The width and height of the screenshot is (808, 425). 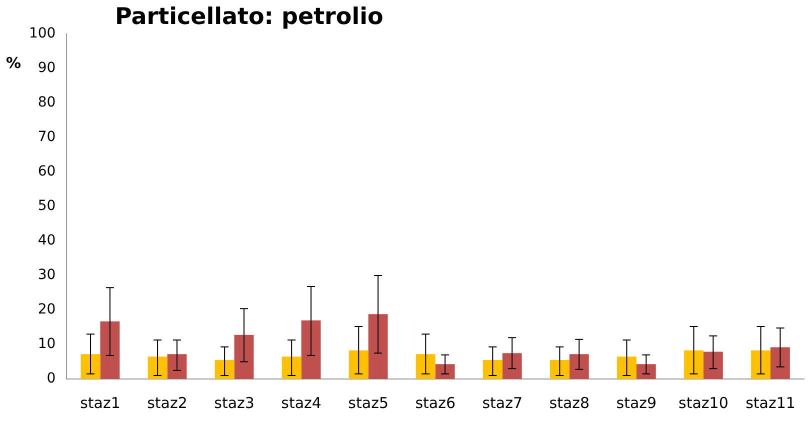 I want to click on y-tick-label: 30, so click(x=47, y=275).